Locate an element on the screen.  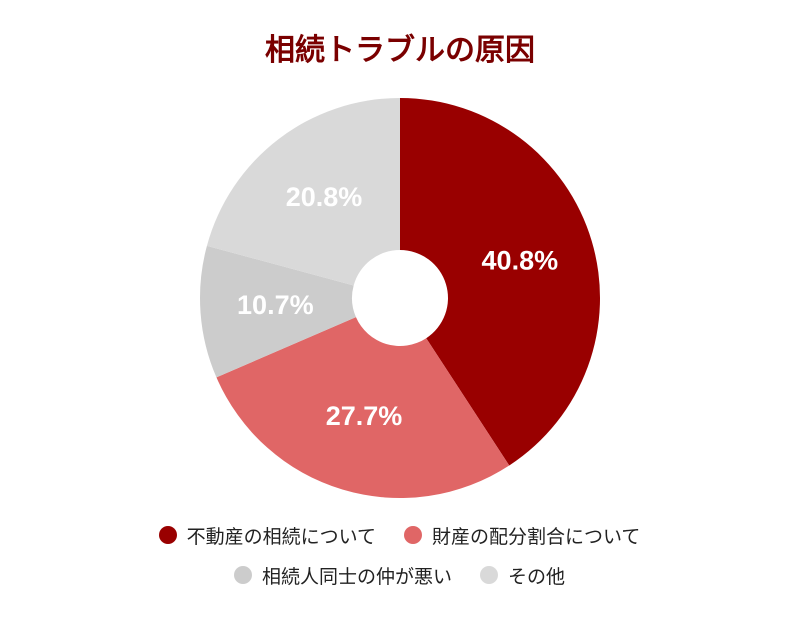
value-label: 10.7% is located at coordinates (275, 305).